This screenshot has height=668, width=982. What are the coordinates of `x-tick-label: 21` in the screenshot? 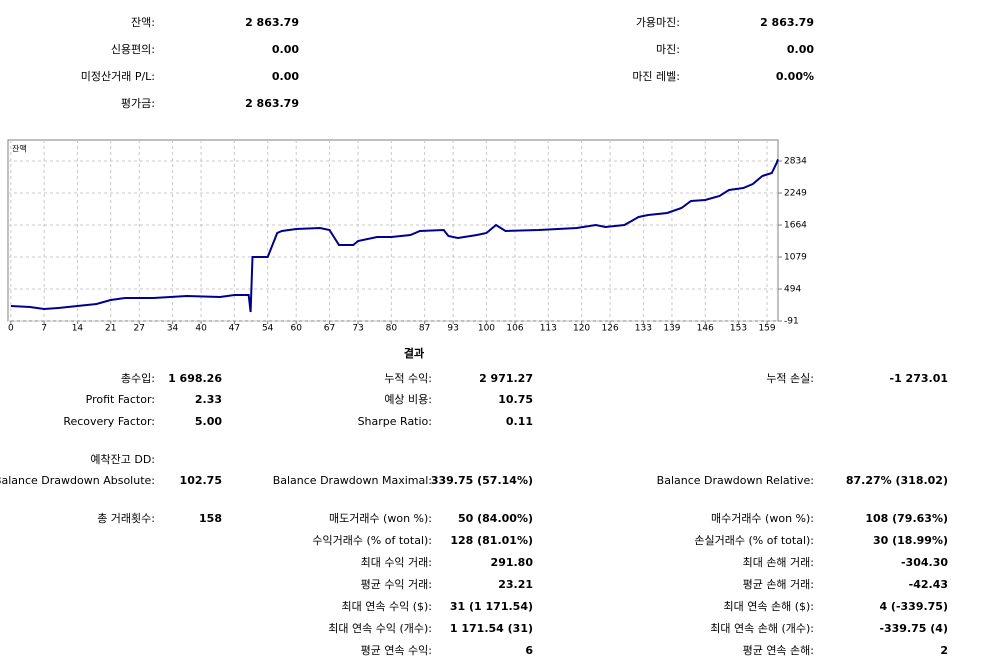 It's located at (110, 329).